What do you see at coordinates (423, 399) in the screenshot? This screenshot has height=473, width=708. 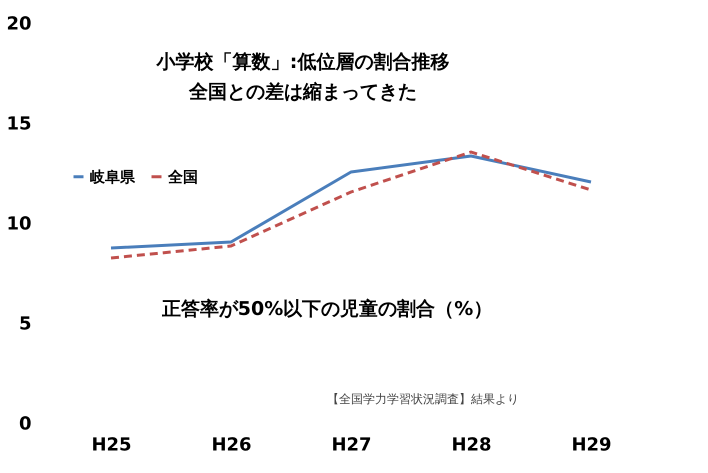 I see `annotation: 【全国学力学習状況調査】結果より` at bounding box center [423, 399].